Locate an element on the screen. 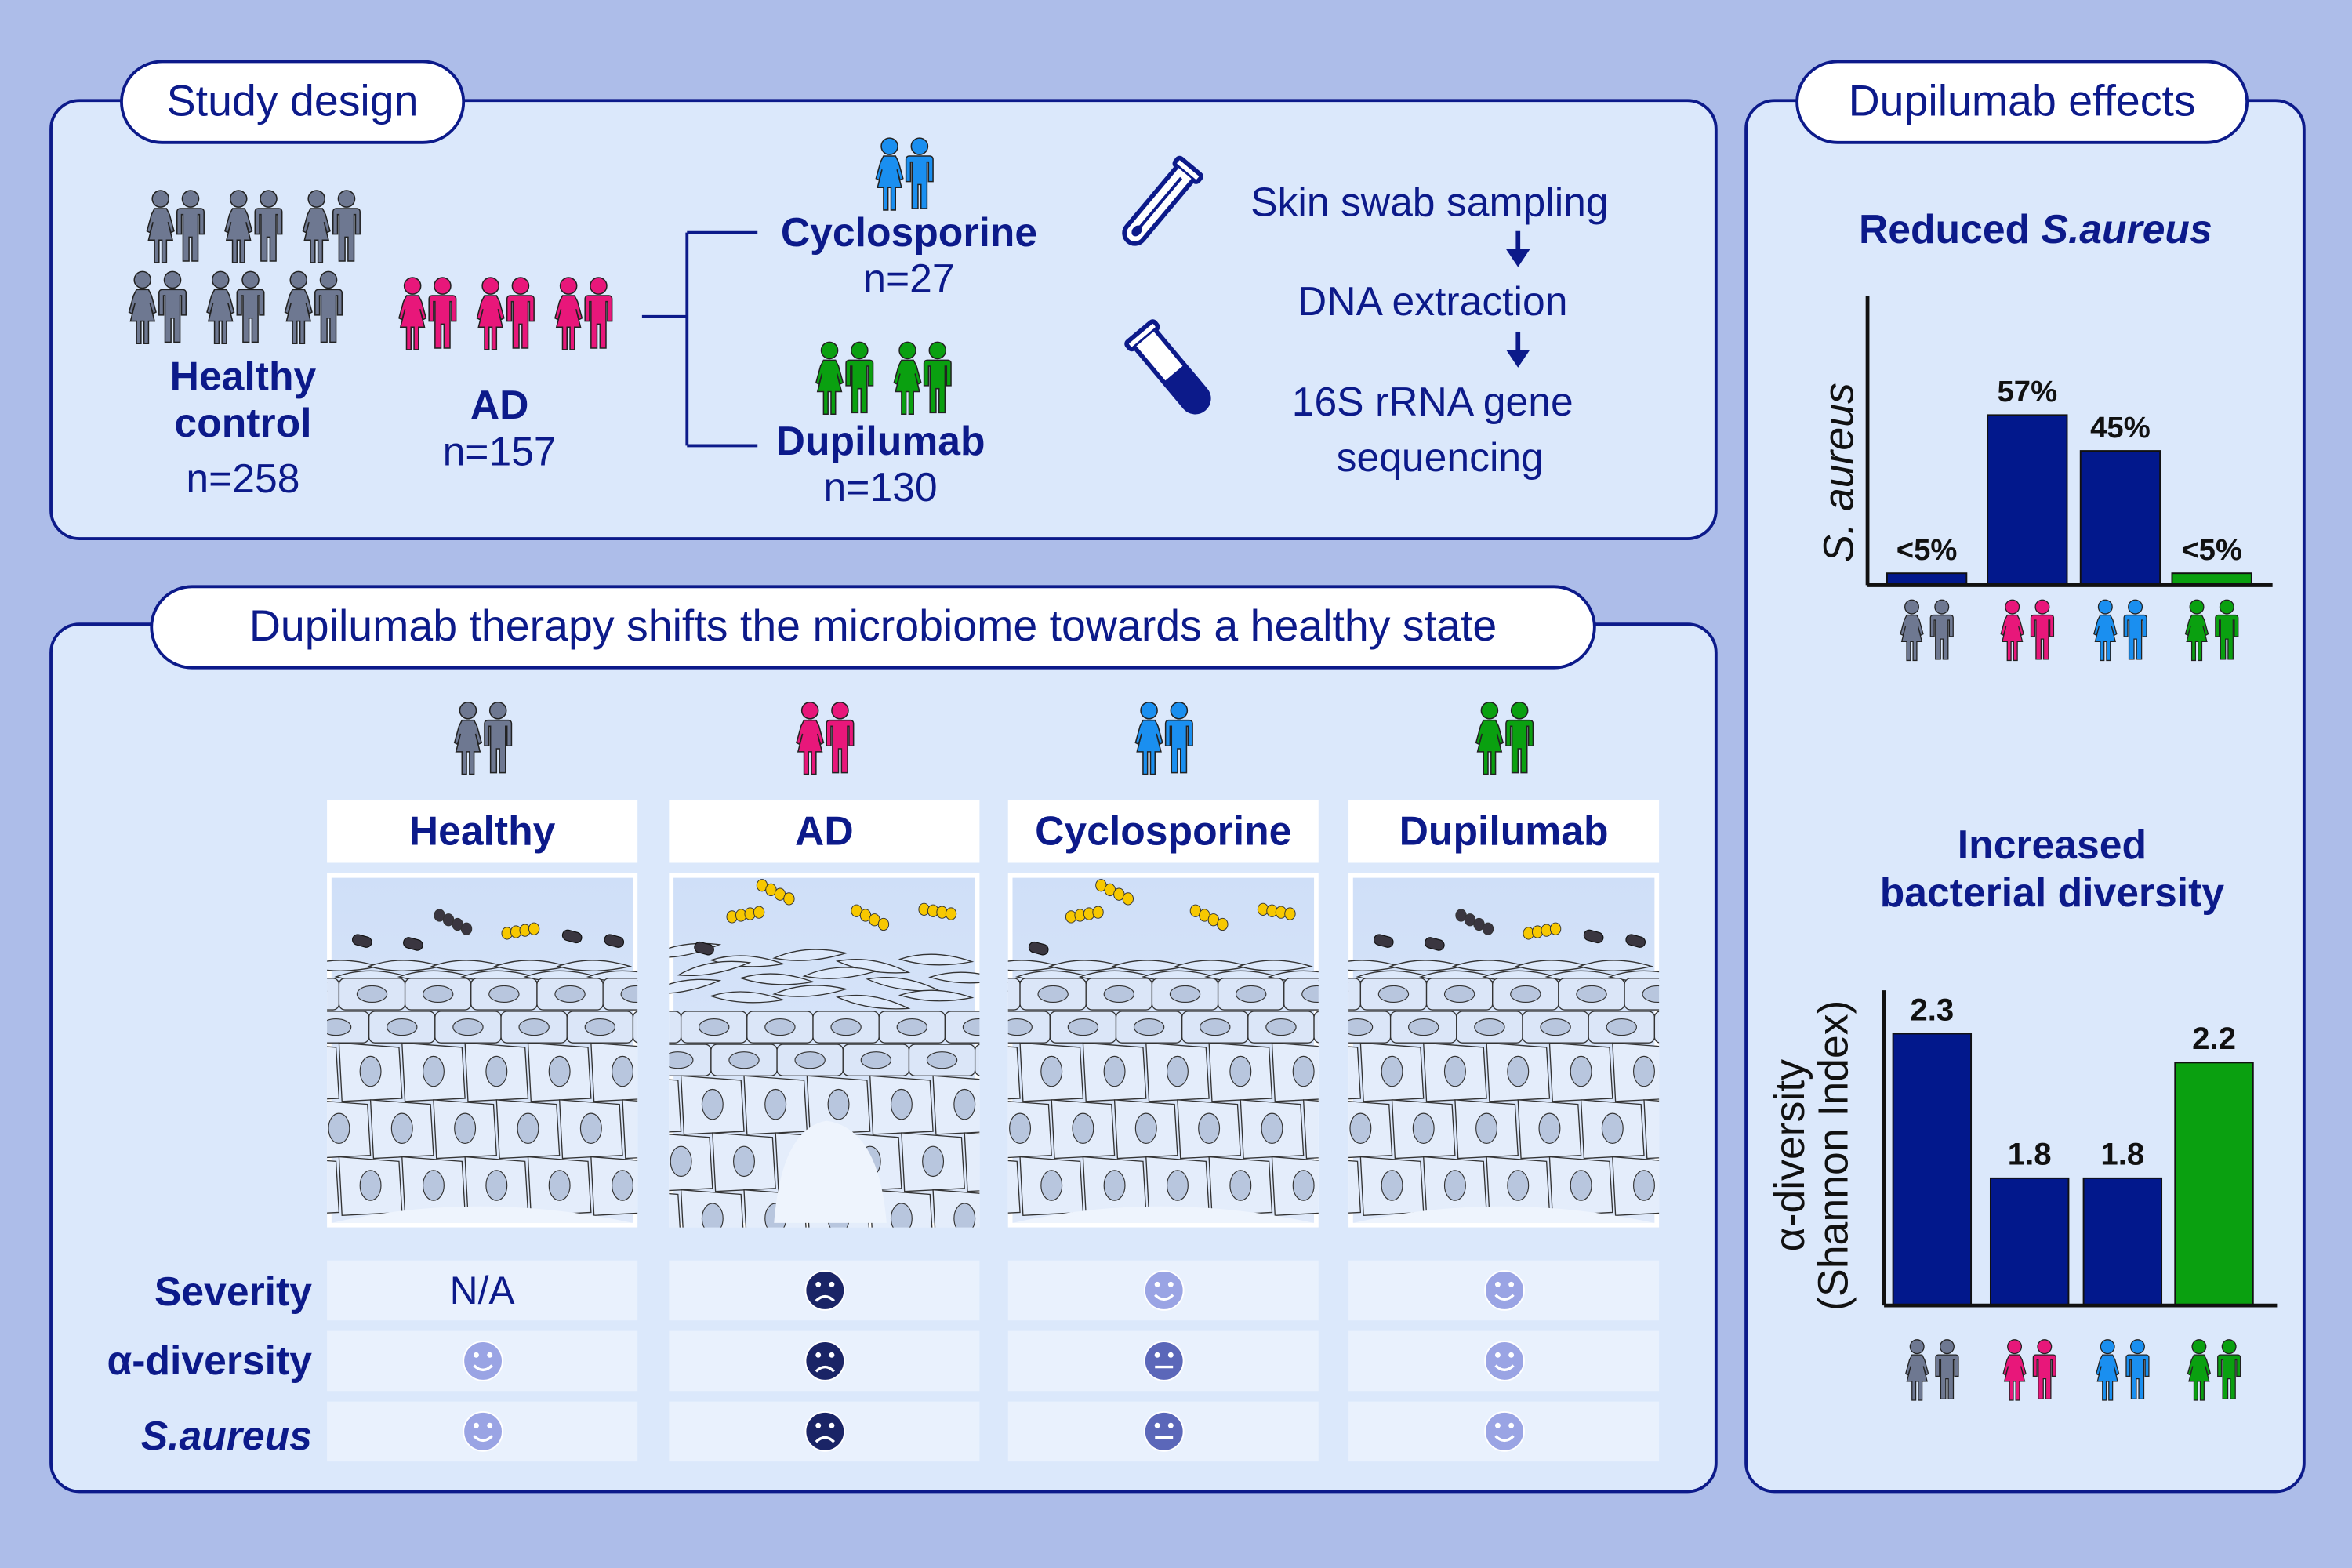 The height and width of the screenshot is (1568, 2352). category-icon-ad is located at coordinates (2029, 1370).